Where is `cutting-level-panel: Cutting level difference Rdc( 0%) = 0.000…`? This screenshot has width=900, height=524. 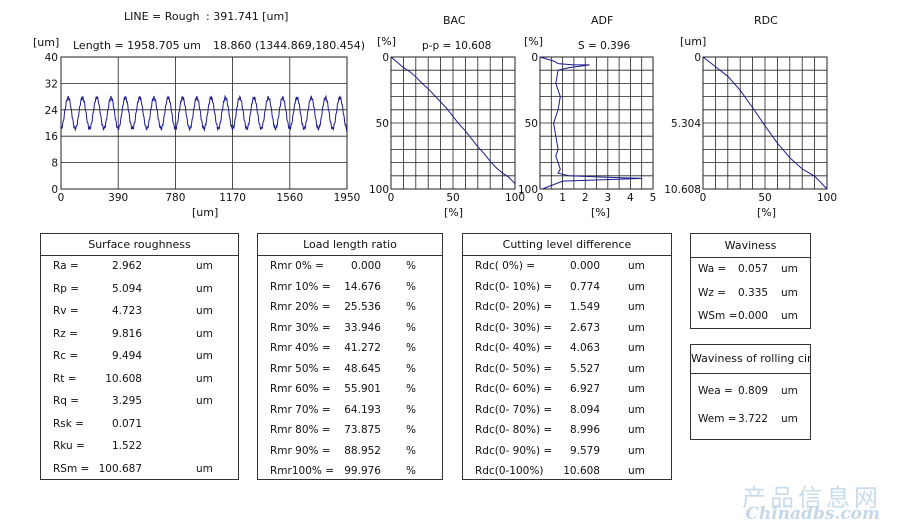 cutting-level-panel: Cutting level difference Rdc( 0%) = 0.000… is located at coordinates (567, 356).